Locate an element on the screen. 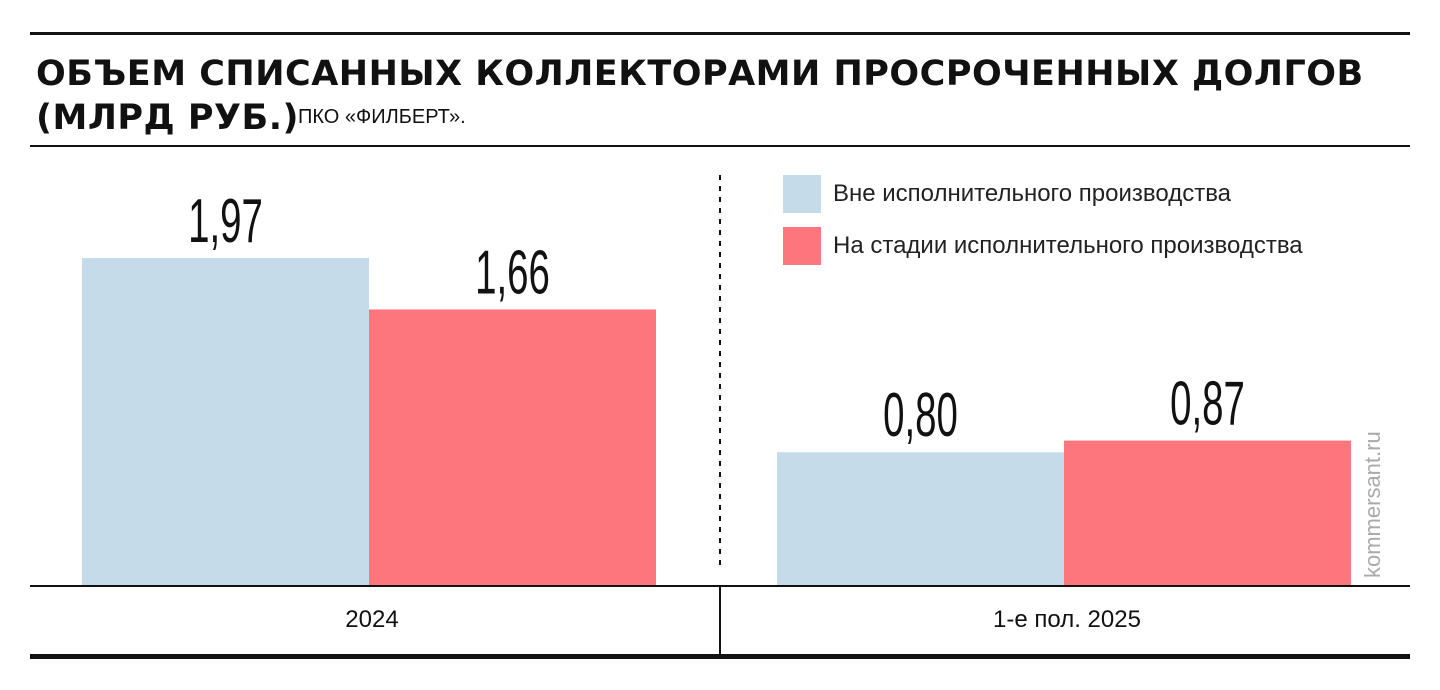  data-label-enforcement-0: 1,66 is located at coordinates (512, 272).